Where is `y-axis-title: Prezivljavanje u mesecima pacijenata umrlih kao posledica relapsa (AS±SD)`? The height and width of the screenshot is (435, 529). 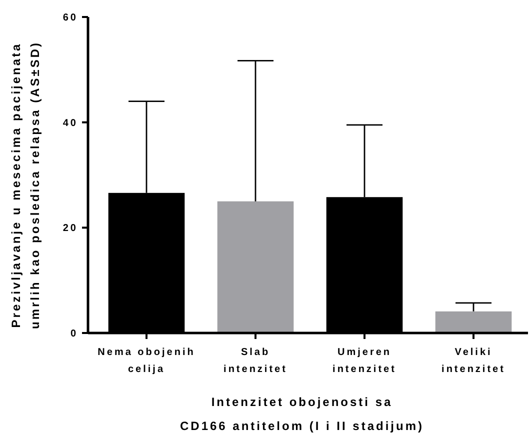 y-axis-title: Prezivljavanje u mesecima pacijenata umrlih kao posledica relapsa (AS±SD) is located at coordinates (25, 185).